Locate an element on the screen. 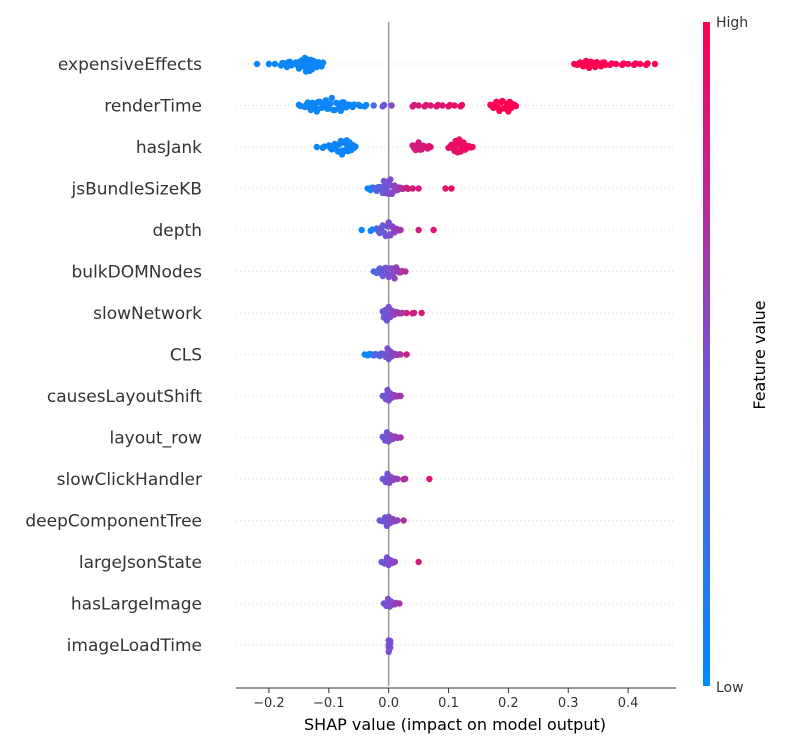 This screenshot has width=800, height=750. feature-label: CLS is located at coordinates (186, 356).